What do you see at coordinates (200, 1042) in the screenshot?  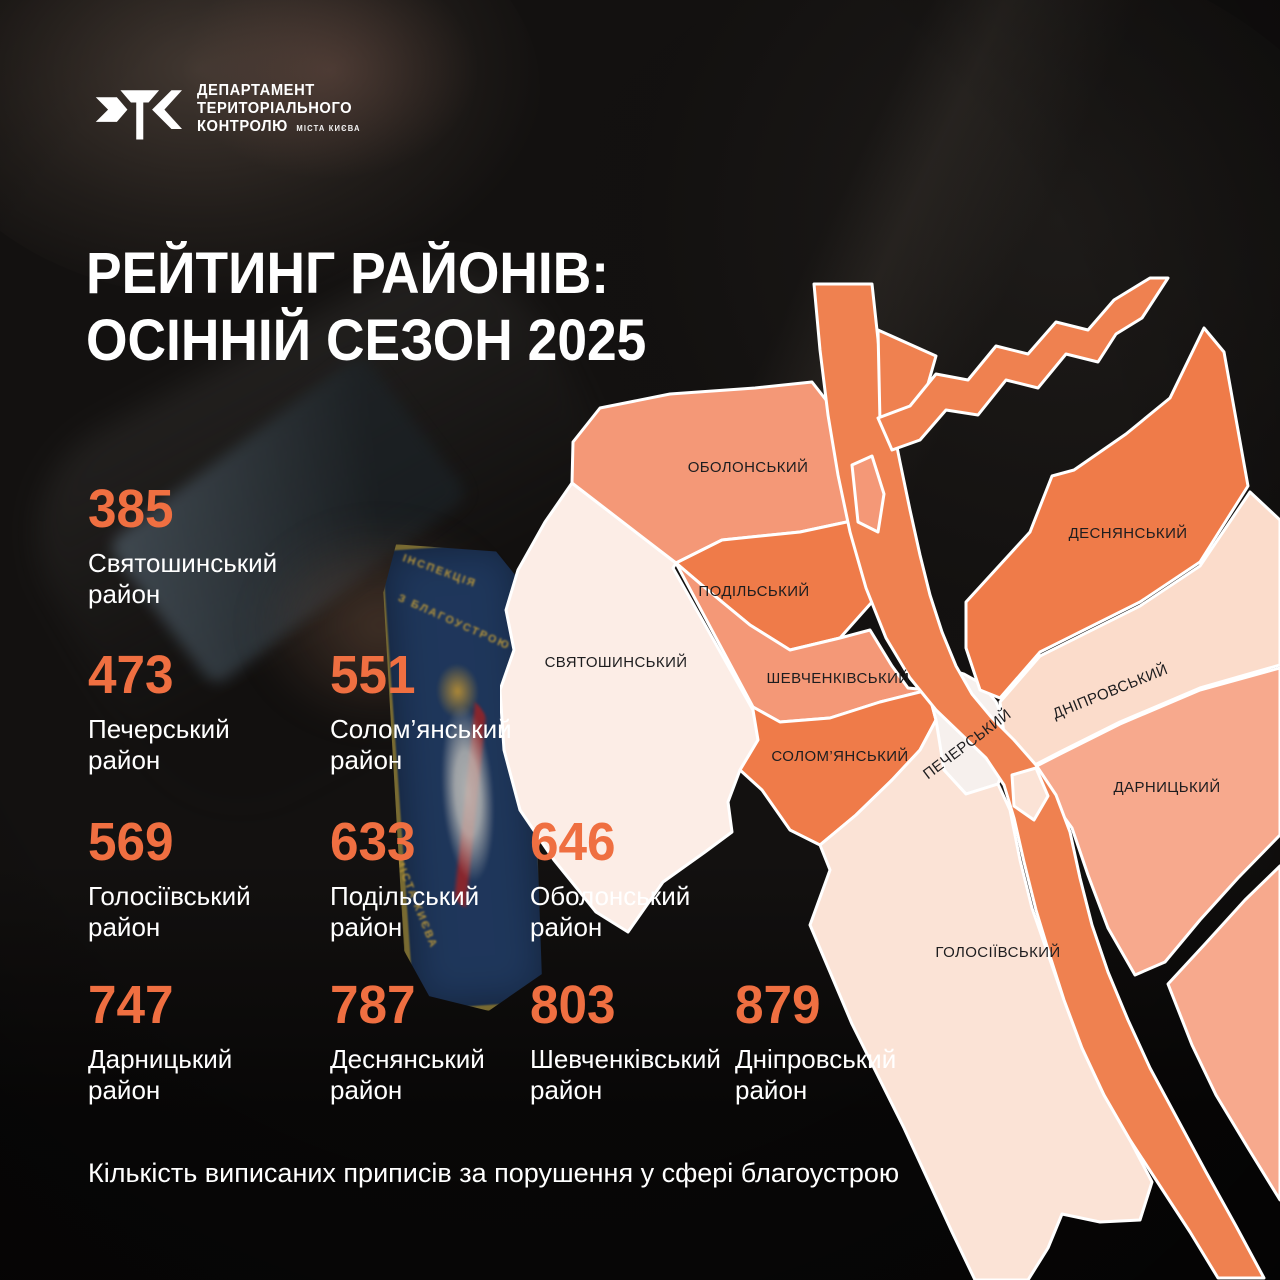 I see `stat-darnytskyi: 747 Дарницький район` at bounding box center [200, 1042].